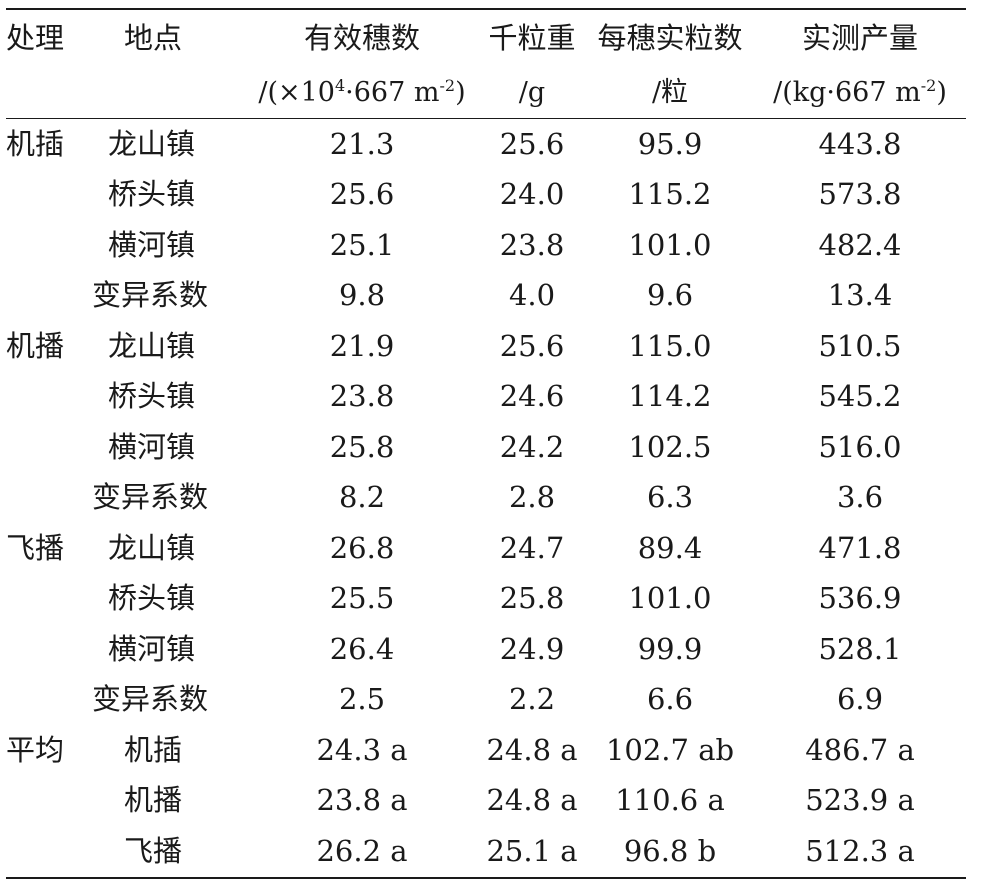  Describe the element at coordinates (670, 497) in the screenshot. I see `cell-grains-per-spike: 6.3` at that location.